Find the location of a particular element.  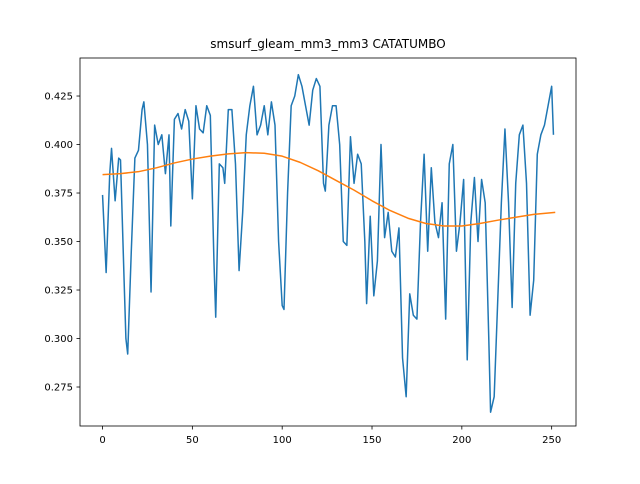

x-tick-label: 100 is located at coordinates (282, 440).